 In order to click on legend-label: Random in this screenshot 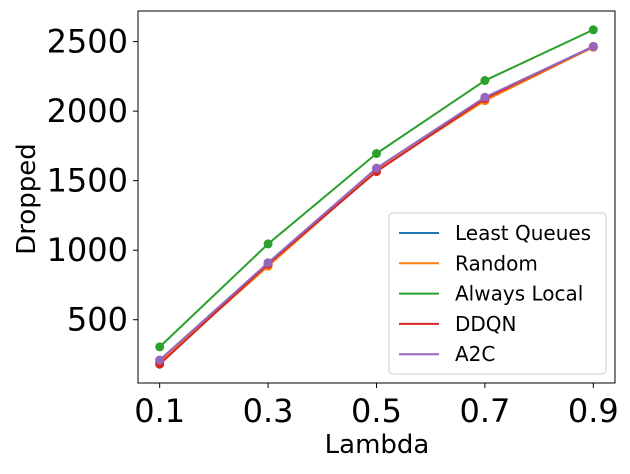, I will do `click(496, 263)`.